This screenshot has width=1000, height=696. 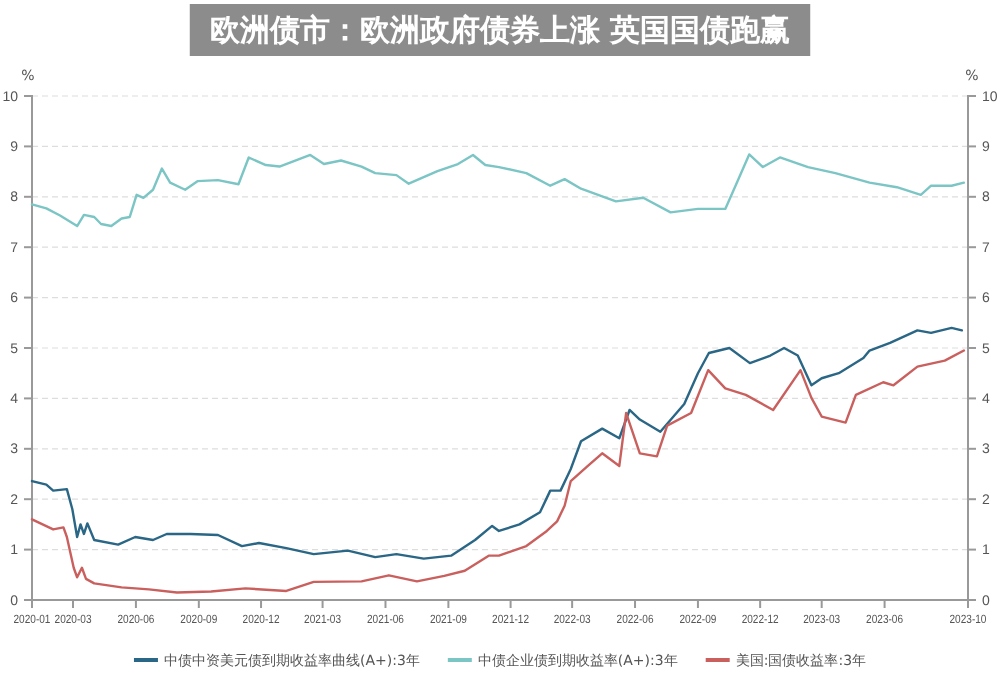 What do you see at coordinates (498, 190) in the screenshot?
I see `line-series` at bounding box center [498, 190].